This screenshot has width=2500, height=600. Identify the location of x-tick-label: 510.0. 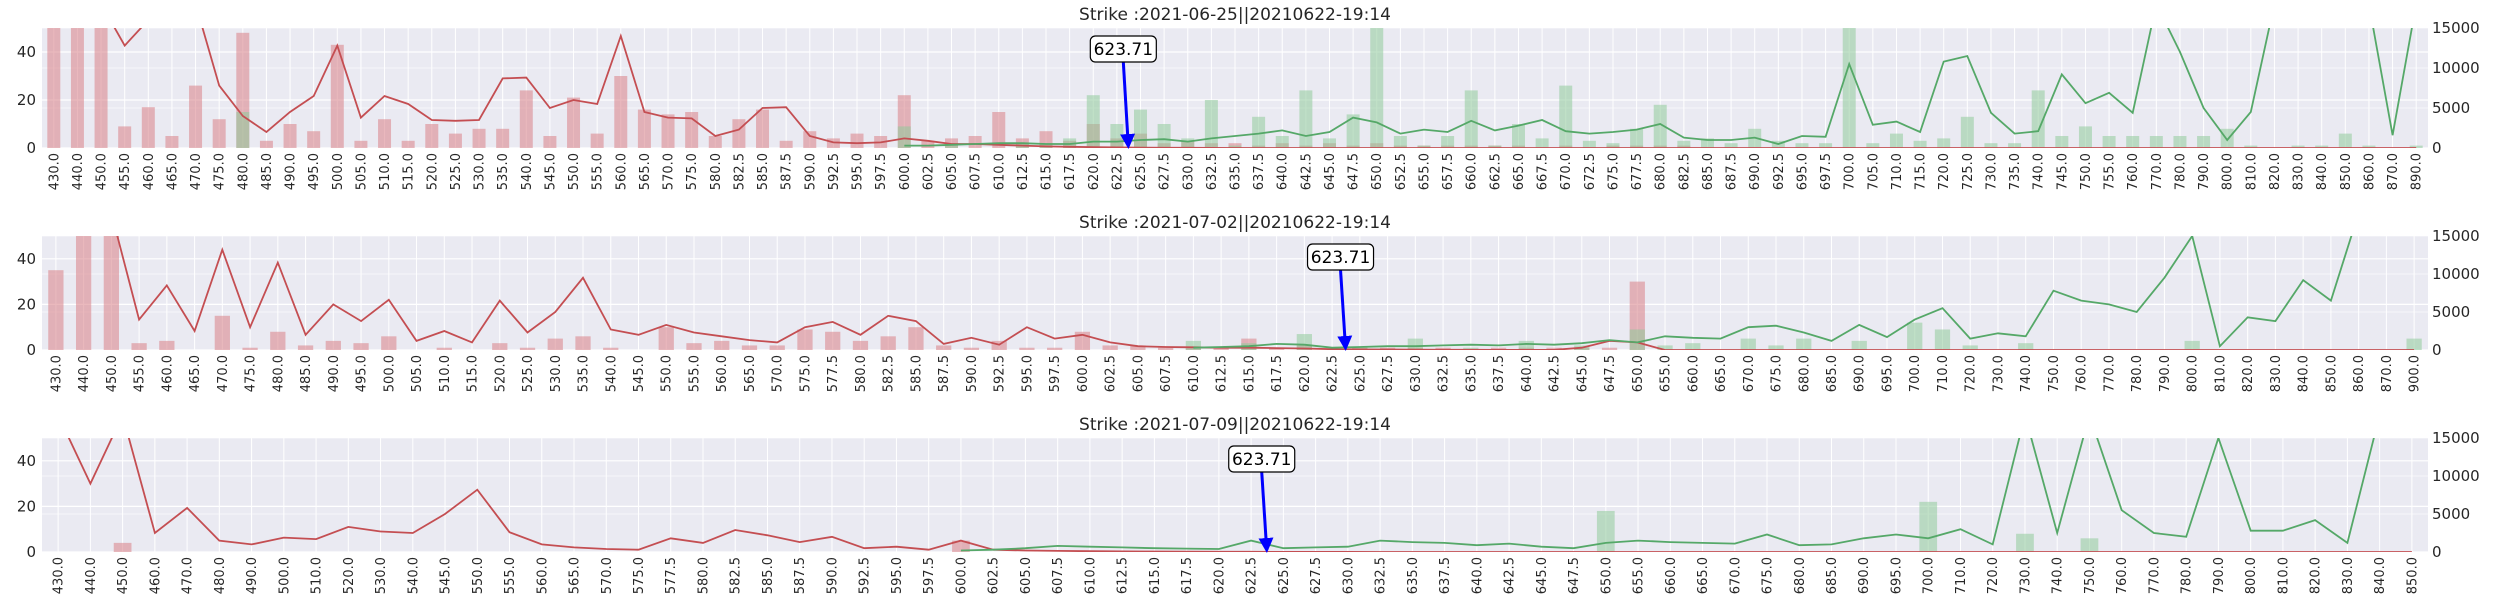
(385, 171).